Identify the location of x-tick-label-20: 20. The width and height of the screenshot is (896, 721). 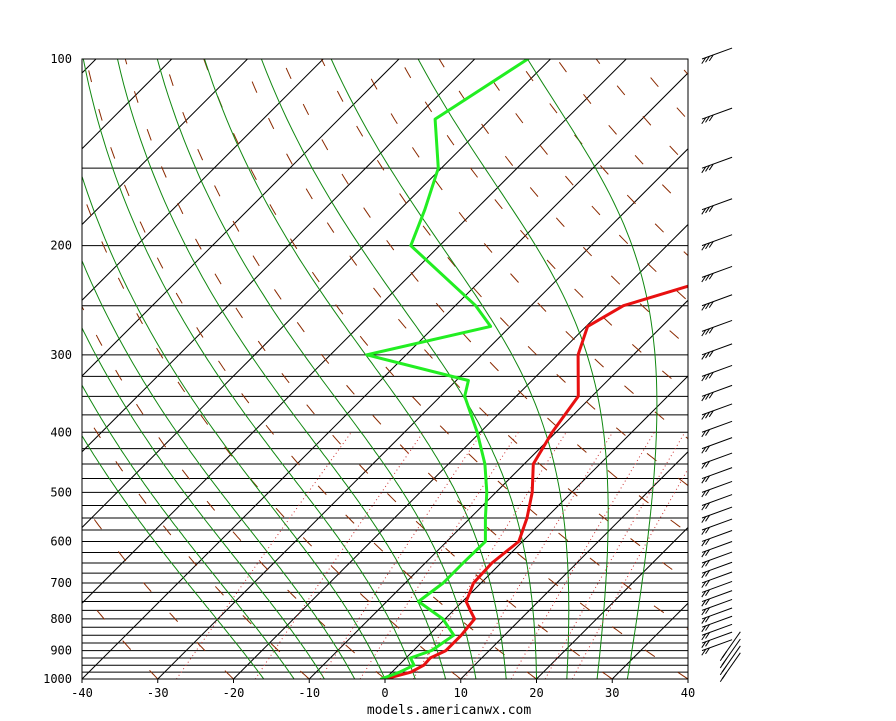
(536, 693).